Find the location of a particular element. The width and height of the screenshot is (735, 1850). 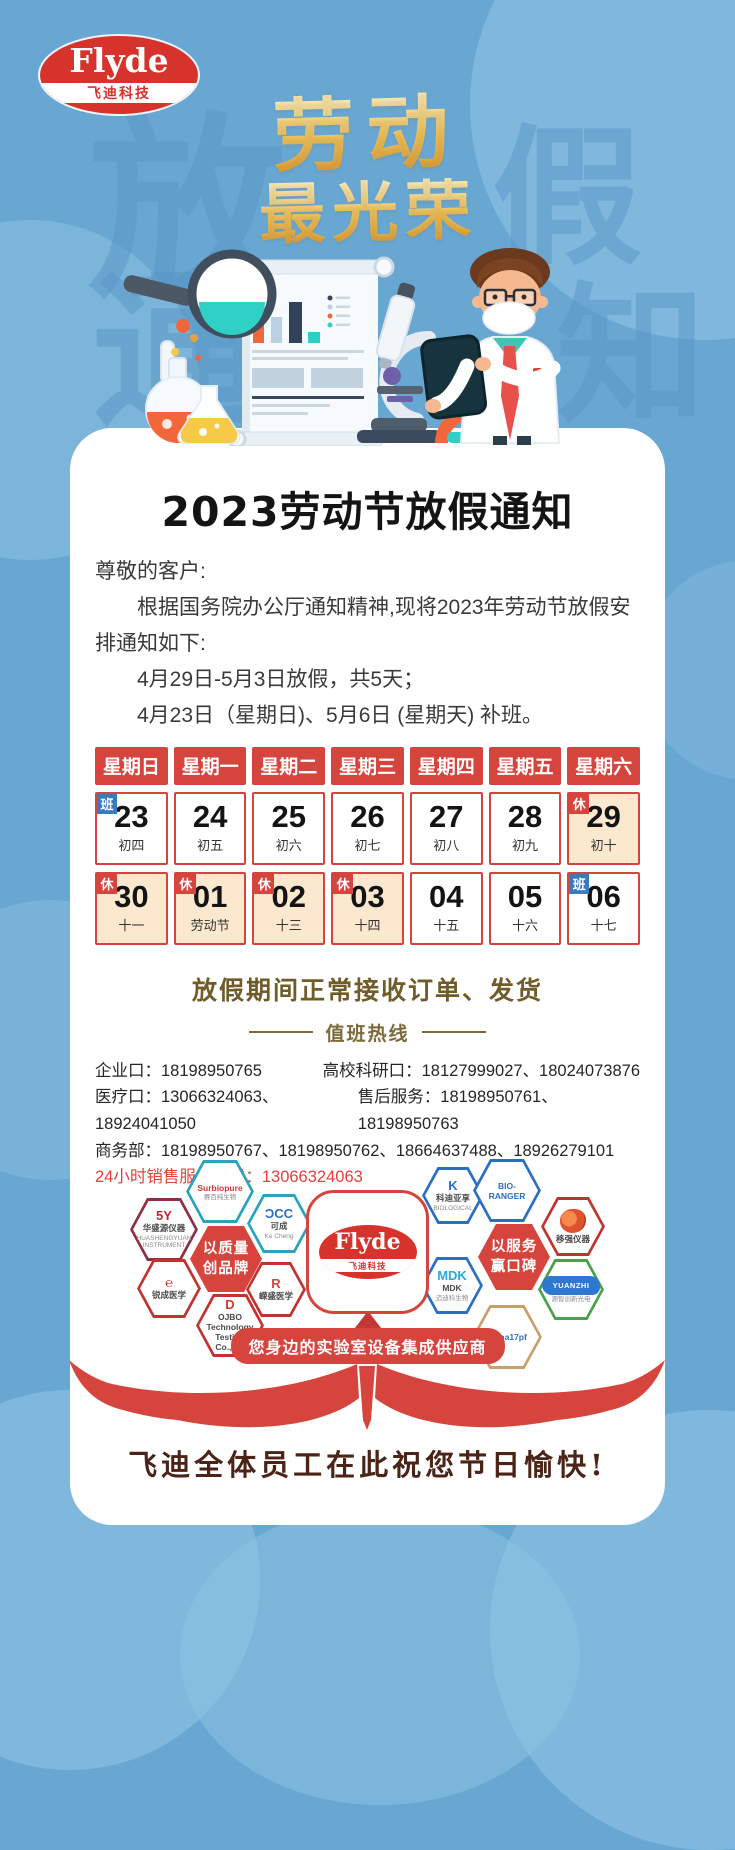

day-lunar-label: 十四 is located at coordinates (367, 926).